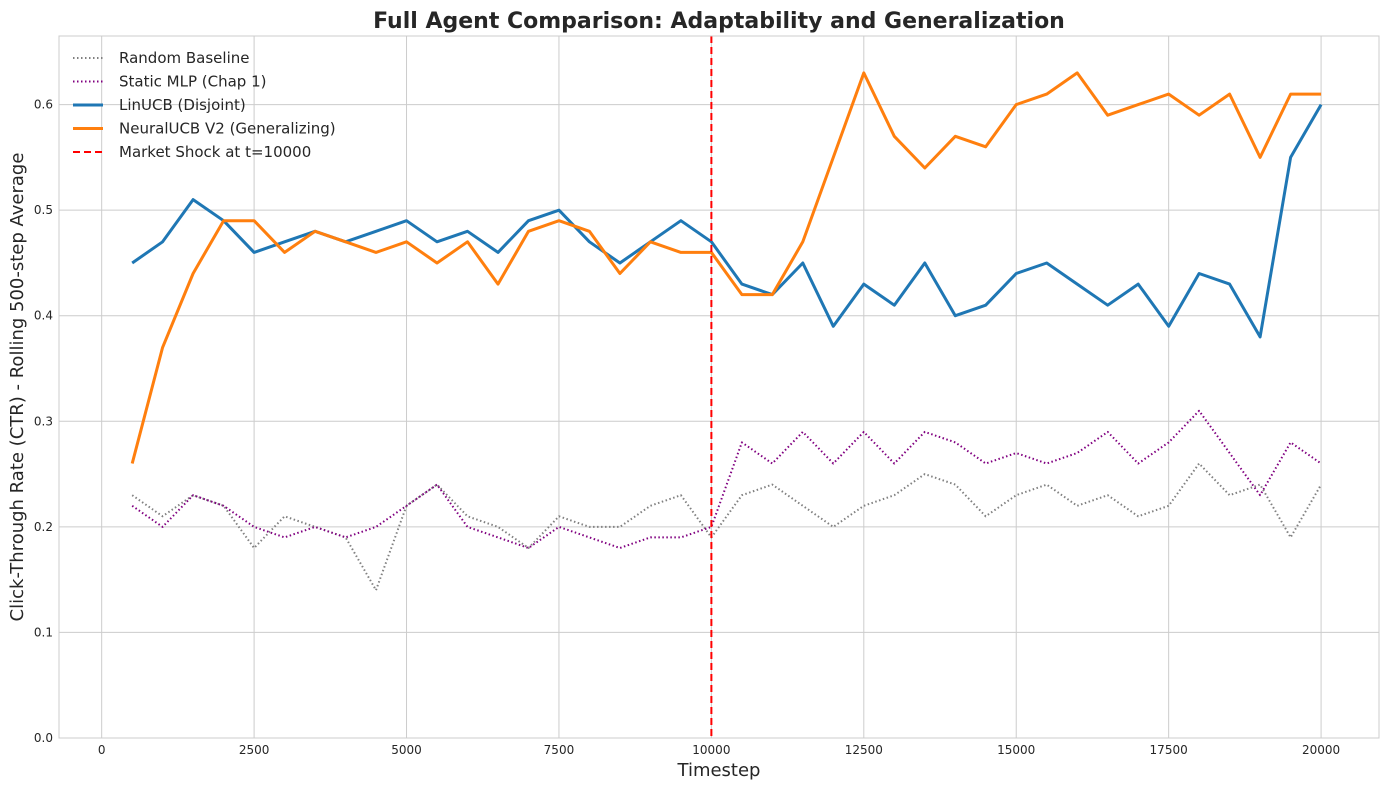  I want to click on x-tick-label: 17500, so click(1169, 750).